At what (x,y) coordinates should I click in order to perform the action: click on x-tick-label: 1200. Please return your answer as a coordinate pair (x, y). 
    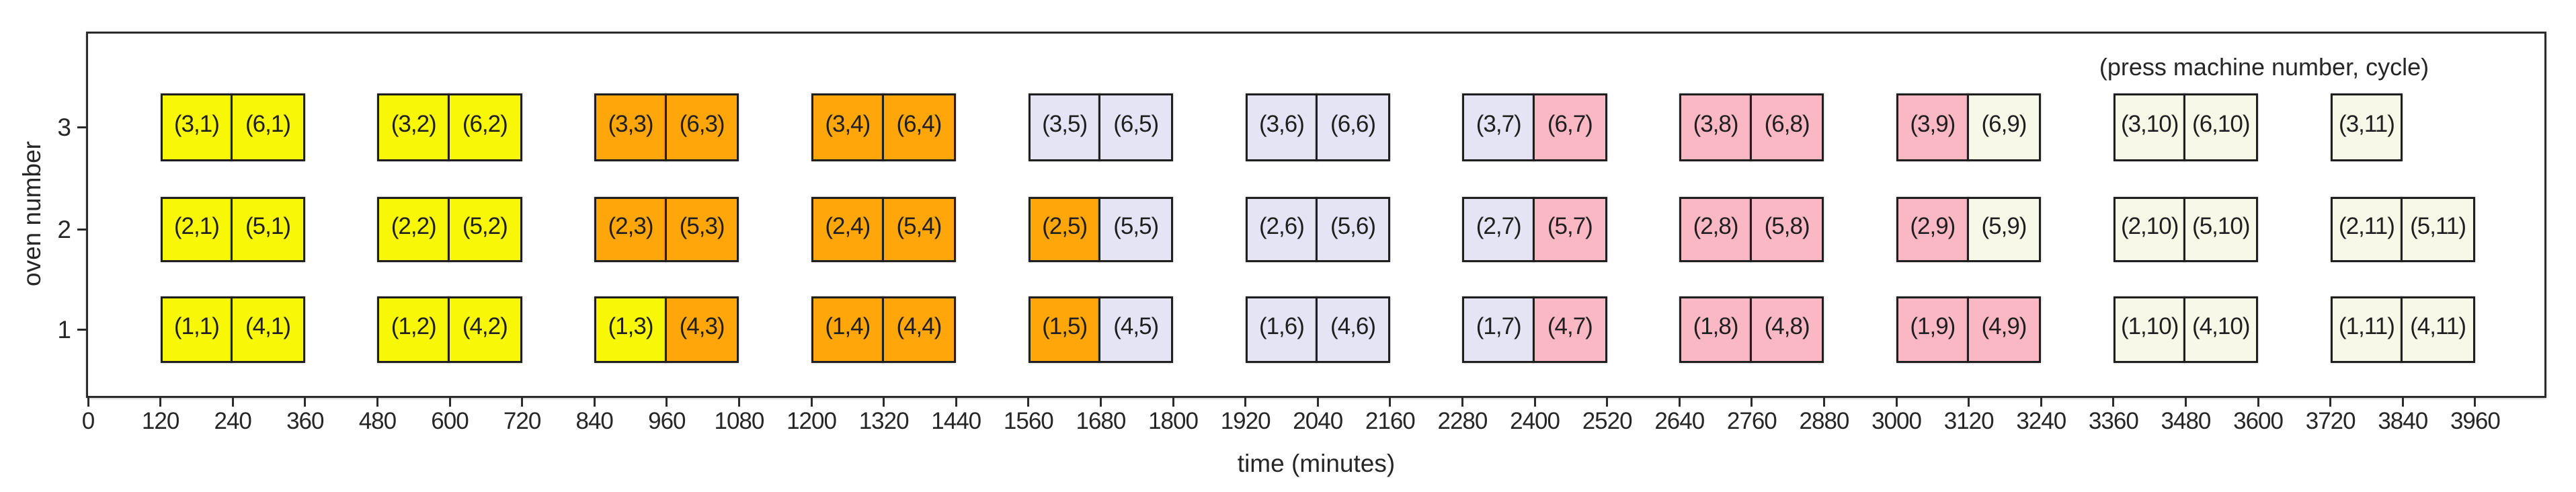
    Looking at the image, I should click on (812, 421).